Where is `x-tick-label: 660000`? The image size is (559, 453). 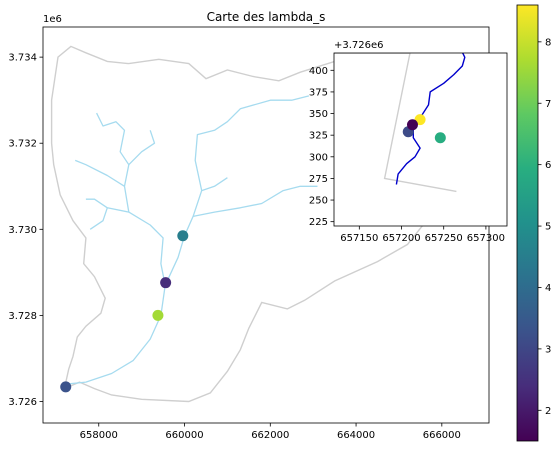
x-tick-label: 660000 is located at coordinates (184, 435).